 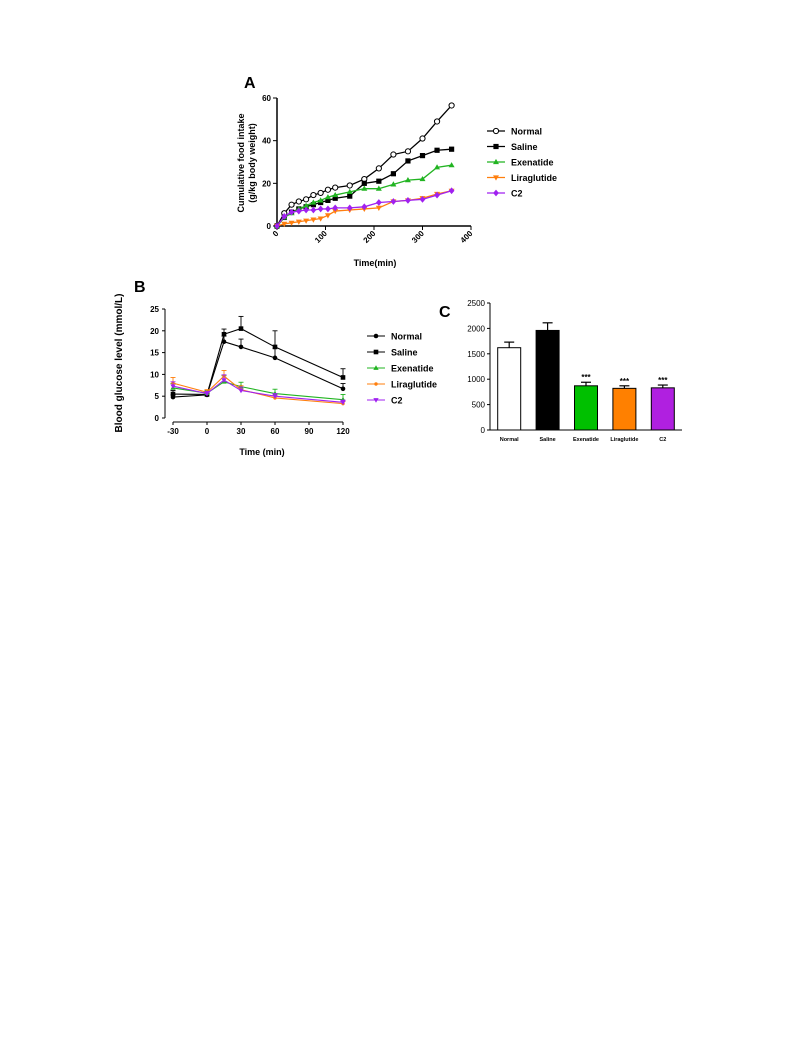 I want to click on chart-b-plot: 0 5 10 15 20 25 -30 0 30 60 90 120, so click(x=250, y=370).